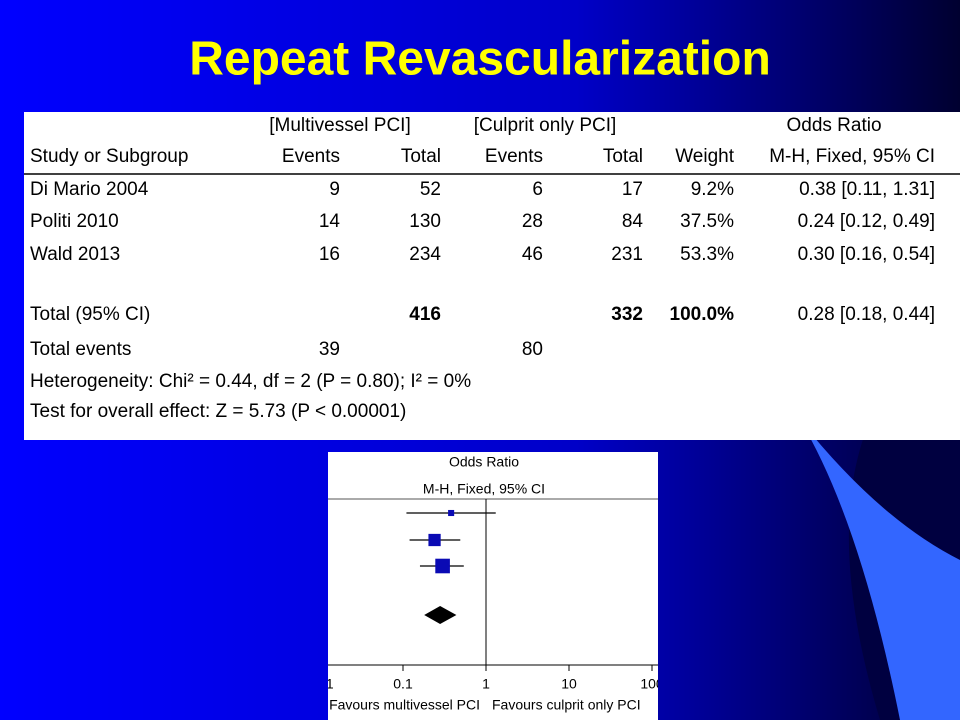 The width and height of the screenshot is (960, 725). I want to click on cell: 28, so click(532, 221).